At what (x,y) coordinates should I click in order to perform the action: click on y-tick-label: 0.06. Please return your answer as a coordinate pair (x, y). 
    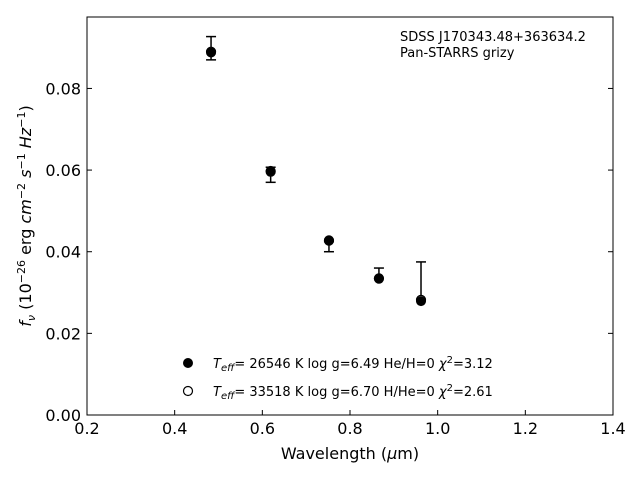
    Looking at the image, I should click on (63, 170).